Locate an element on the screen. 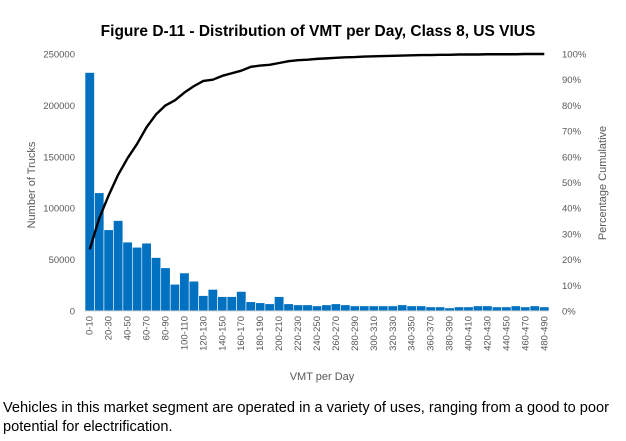 The width and height of the screenshot is (626, 441). y2-tick-label: 70% is located at coordinates (572, 132).